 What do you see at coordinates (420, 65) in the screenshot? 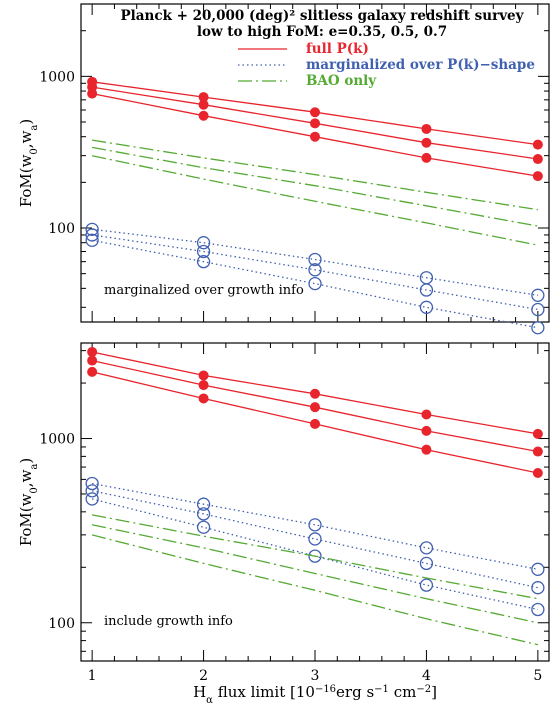
I see `legend-label-marg: marginalized over P(k)−shape` at bounding box center [420, 65].